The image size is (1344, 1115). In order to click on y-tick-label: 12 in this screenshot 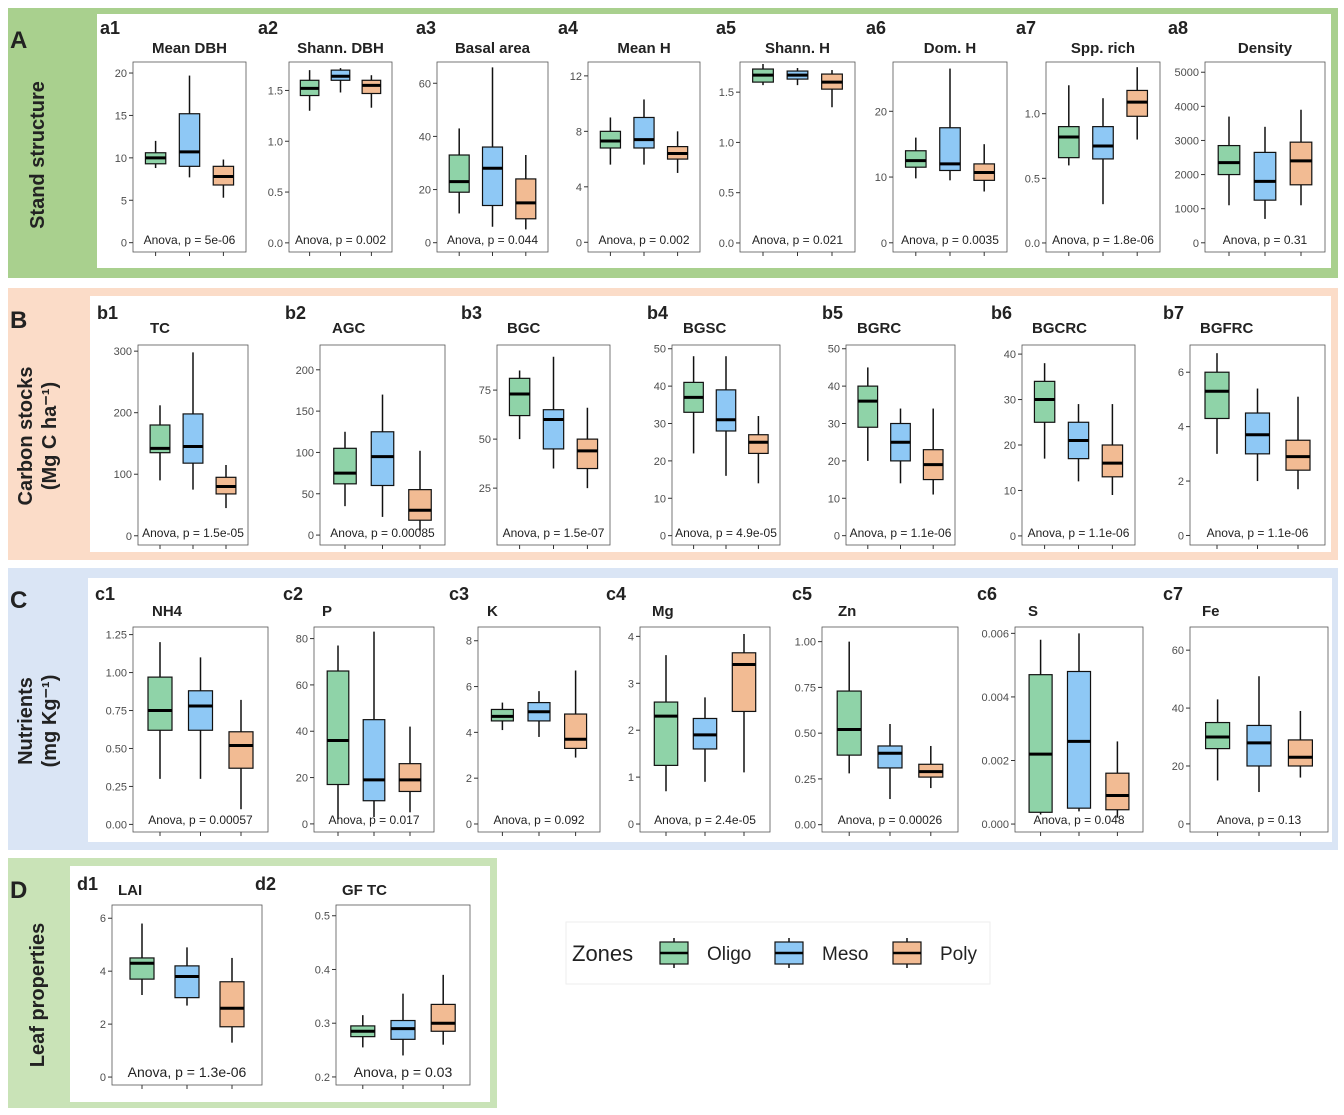, I will do `click(576, 77)`.